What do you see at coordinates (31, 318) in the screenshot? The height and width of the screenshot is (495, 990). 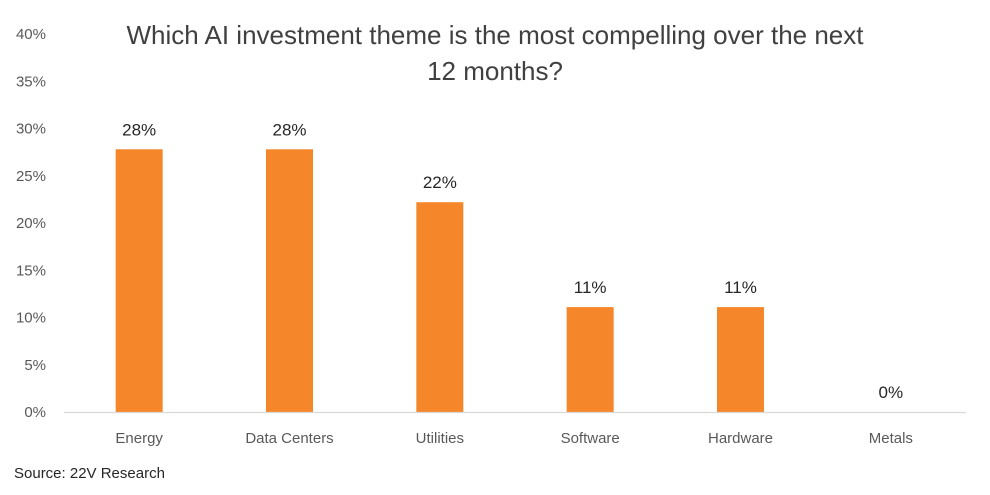 I see `y-tick-label: 10%` at bounding box center [31, 318].